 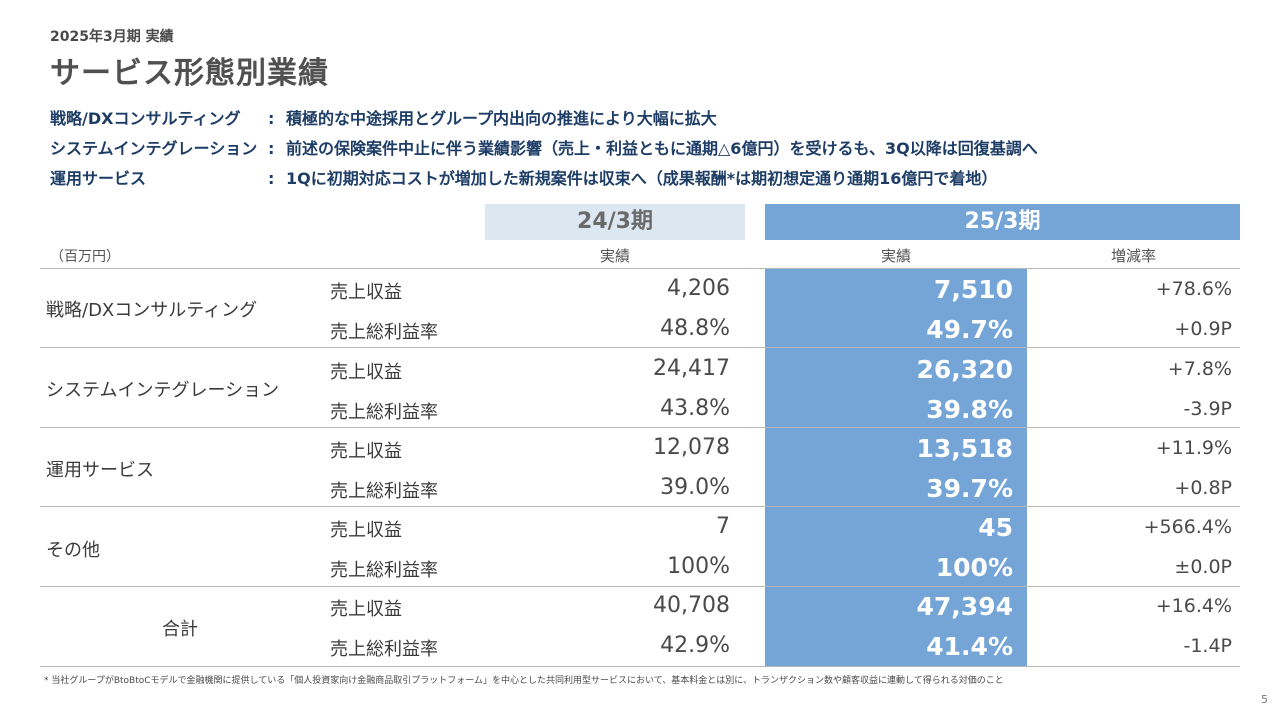 What do you see at coordinates (112, 37) in the screenshot?
I see `period-label: 2025年3月期 実績` at bounding box center [112, 37].